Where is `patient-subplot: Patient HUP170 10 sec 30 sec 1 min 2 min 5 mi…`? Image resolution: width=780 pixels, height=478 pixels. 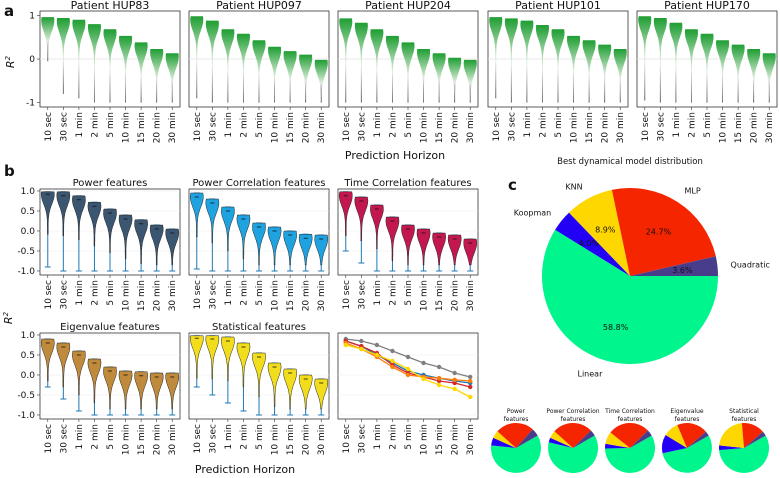 patient-subplot: Patient HUP170 10 sec 30 sec 1 min 2 min 5 mi… is located at coordinates (707, 71).